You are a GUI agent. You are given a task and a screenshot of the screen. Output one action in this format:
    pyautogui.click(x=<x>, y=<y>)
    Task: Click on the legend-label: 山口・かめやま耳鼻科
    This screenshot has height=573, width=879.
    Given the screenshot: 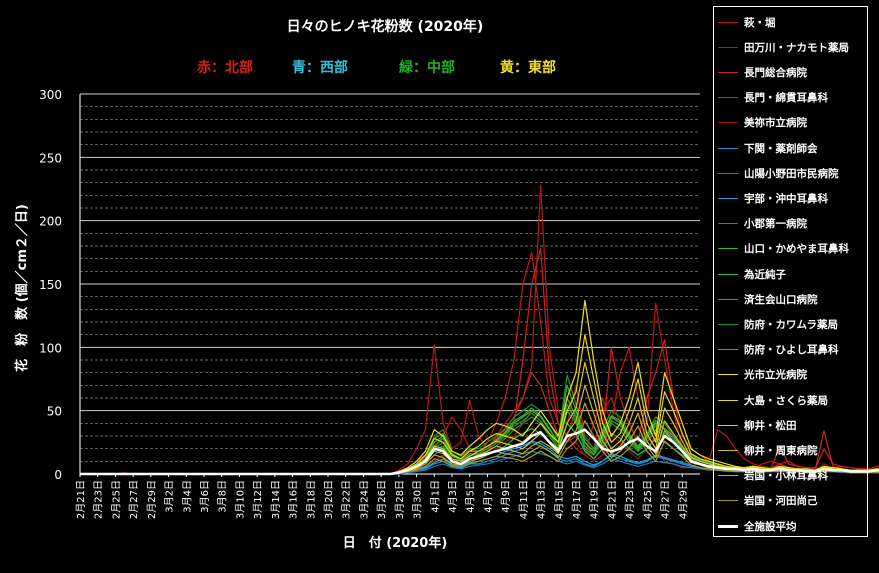 What is the action you would take?
    pyautogui.click(x=796, y=249)
    